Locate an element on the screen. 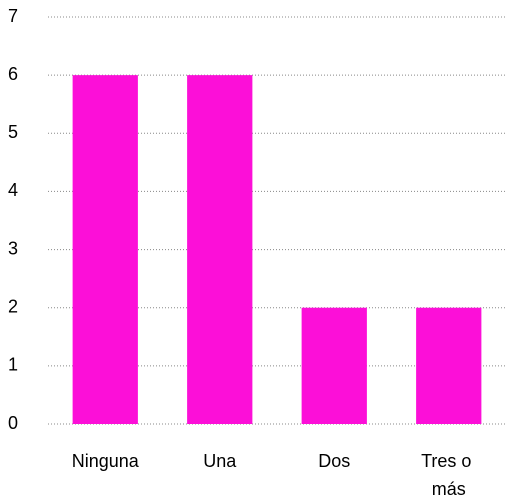 The height and width of the screenshot is (504, 506). x-tick-label-line: Tres o is located at coordinates (448, 461).